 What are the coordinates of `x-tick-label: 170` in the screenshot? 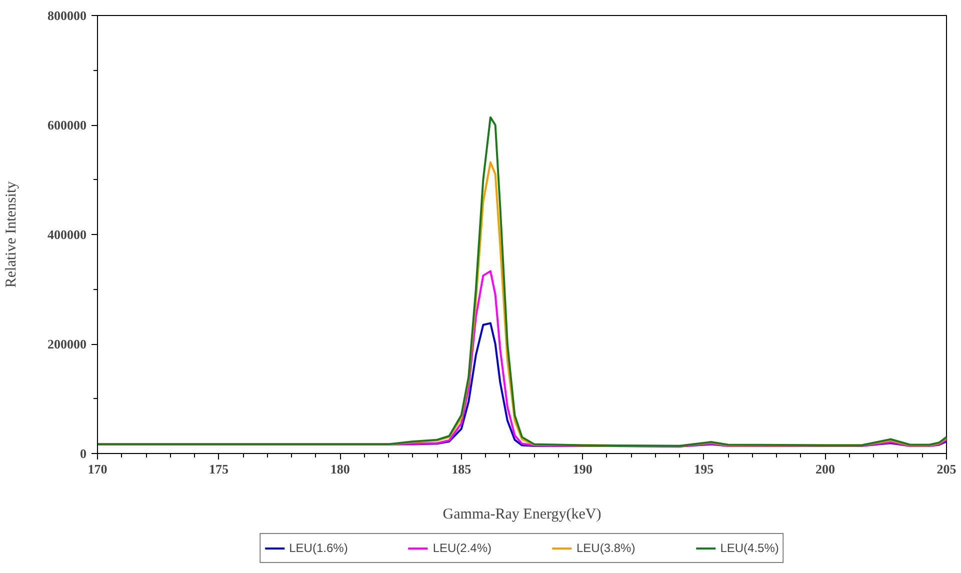 It's located at (98, 469).